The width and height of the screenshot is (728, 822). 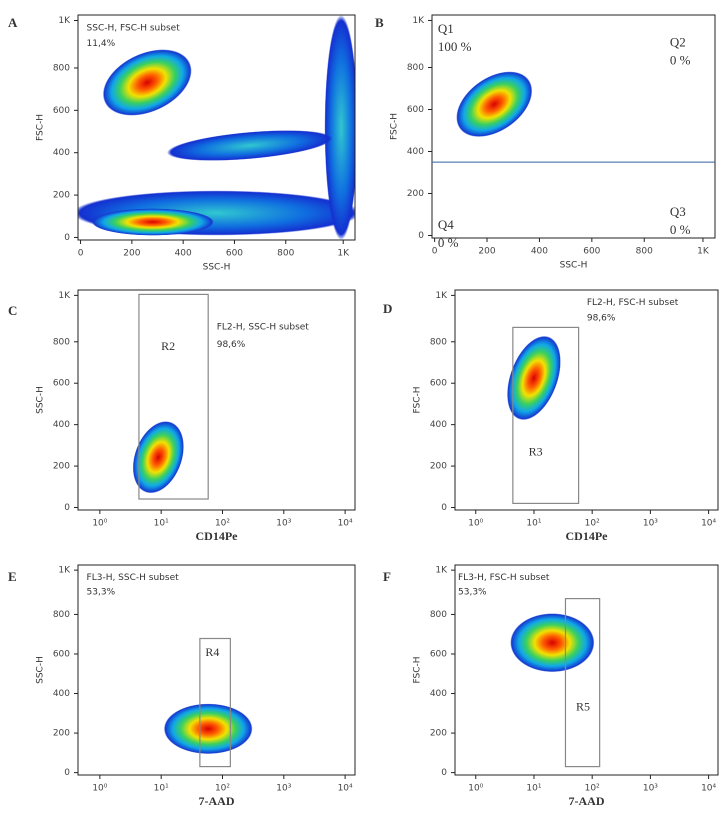 What do you see at coordinates (678, 211) in the screenshot?
I see `quadrant-name: Q3` at bounding box center [678, 211].